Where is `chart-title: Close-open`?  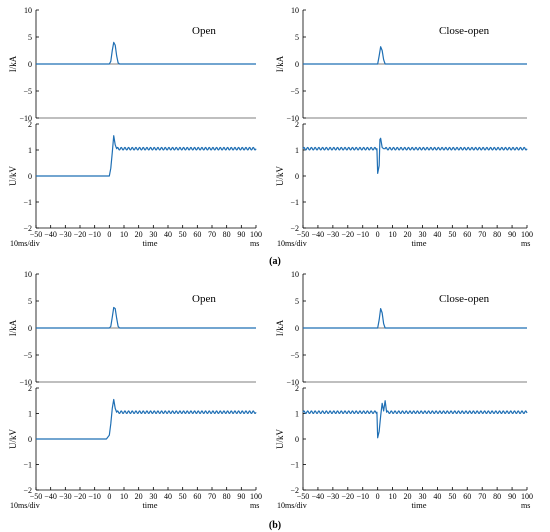 chart-title: Close-open is located at coordinates (464, 31).